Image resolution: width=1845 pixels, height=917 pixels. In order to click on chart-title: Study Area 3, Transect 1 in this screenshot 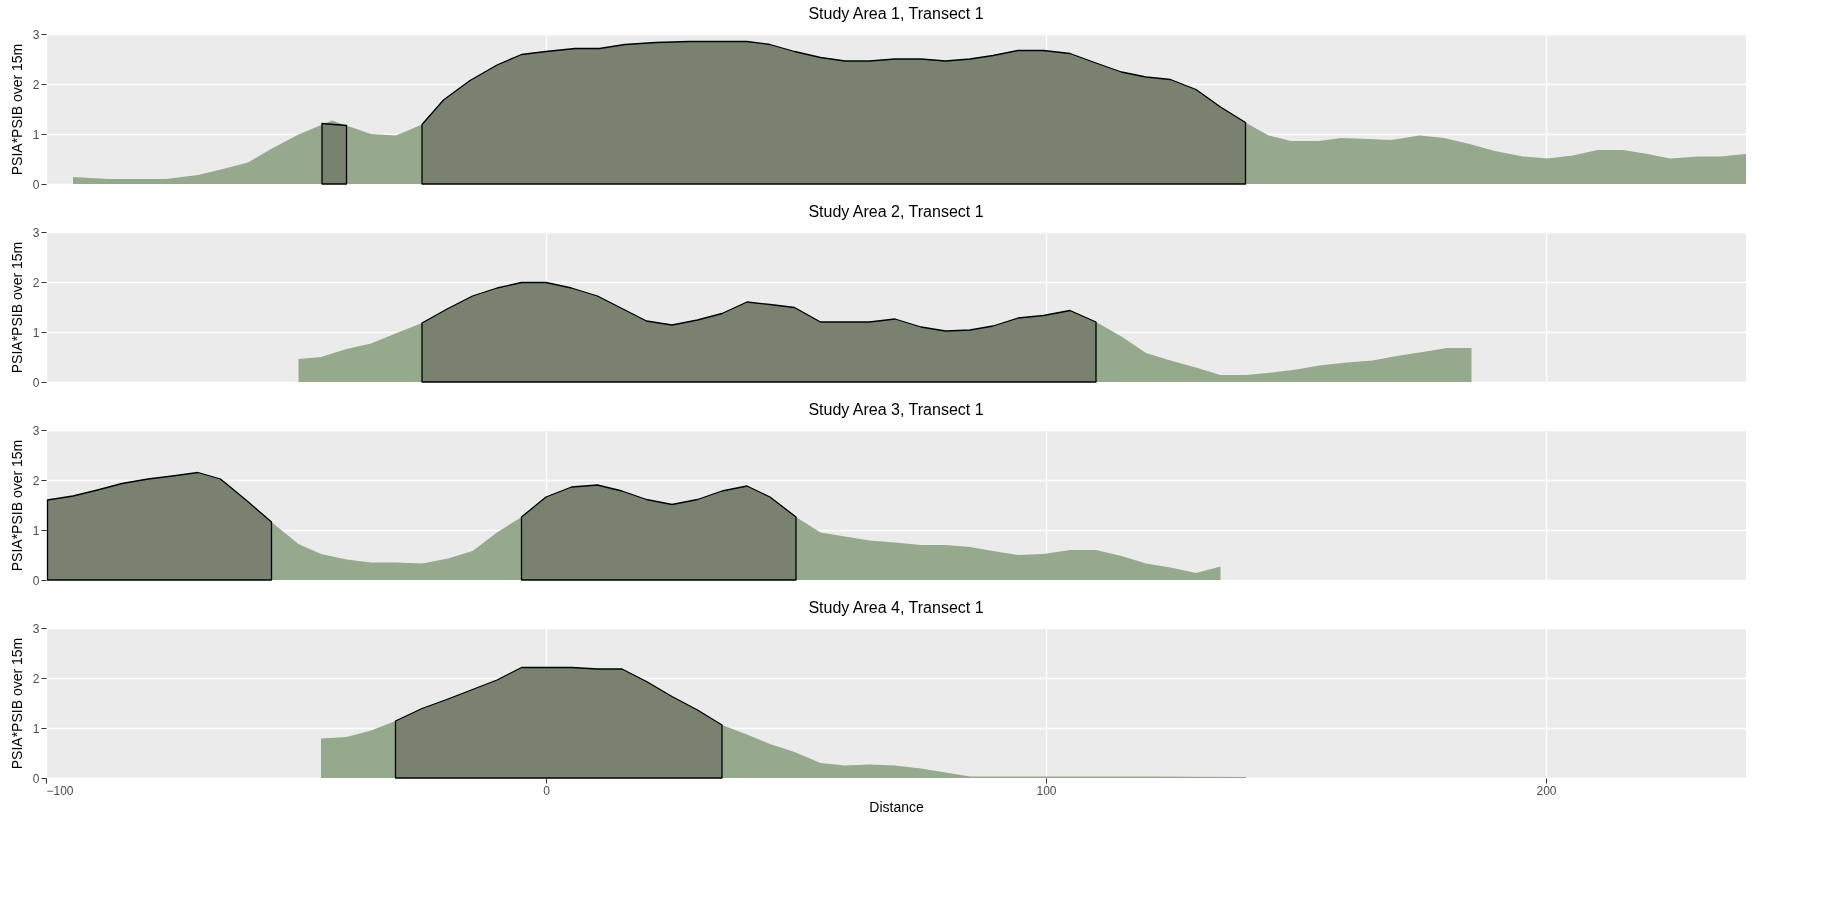, I will do `click(896, 409)`.